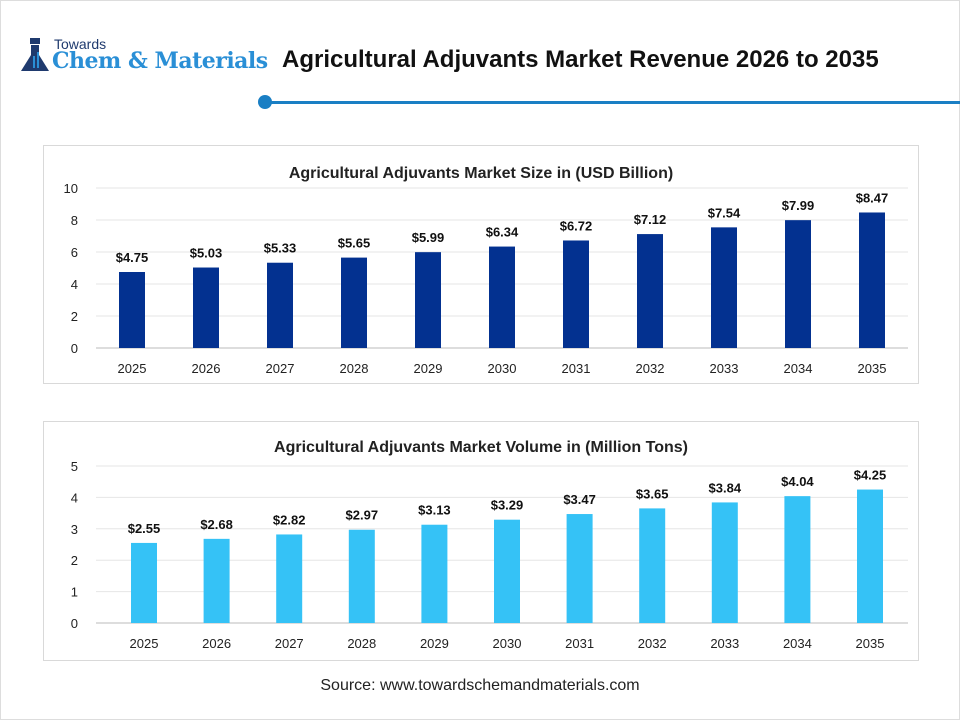 The height and width of the screenshot is (720, 960). What do you see at coordinates (144, 528) in the screenshot?
I see `data-label: $2.55` at bounding box center [144, 528].